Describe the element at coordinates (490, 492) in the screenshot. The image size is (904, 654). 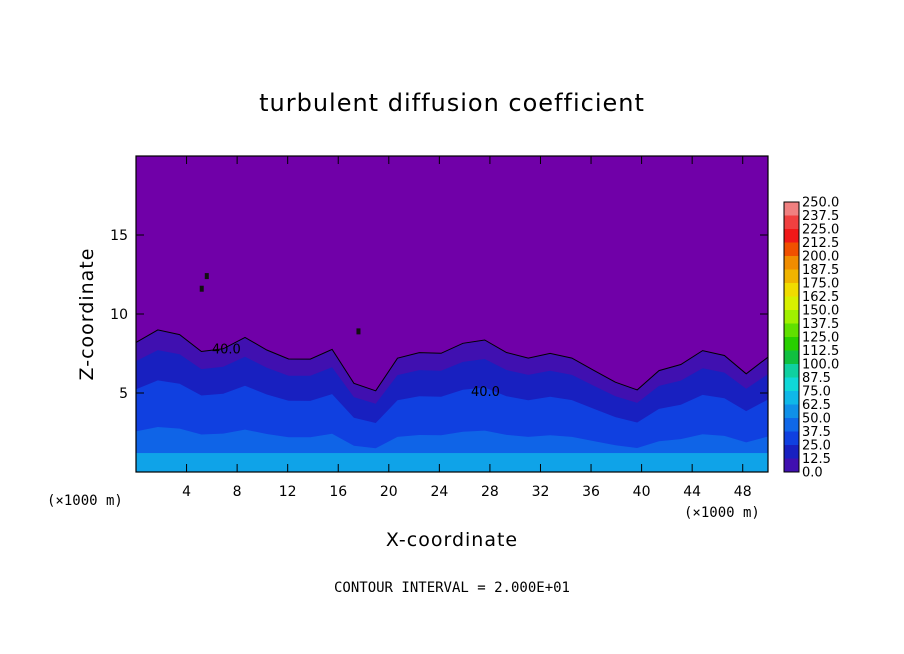
I see `x-tick-label: 28` at that location.